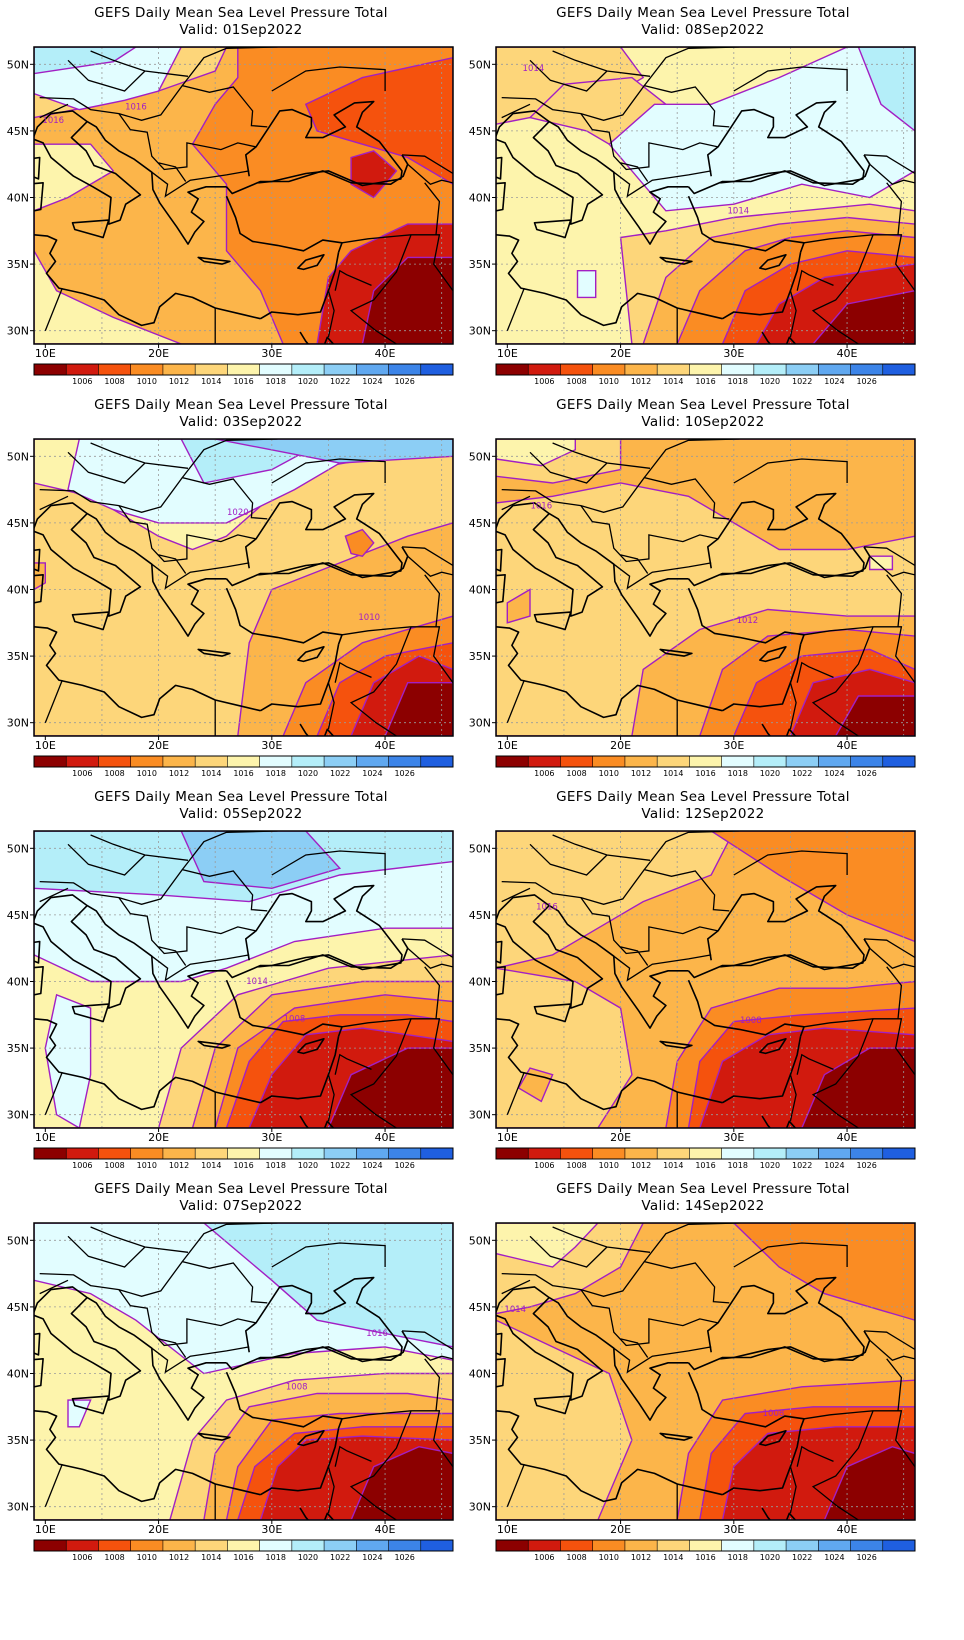 The height and width of the screenshot is (1640, 964). What do you see at coordinates (541, 506) in the screenshot?
I see `contour-label: 1016` at bounding box center [541, 506].